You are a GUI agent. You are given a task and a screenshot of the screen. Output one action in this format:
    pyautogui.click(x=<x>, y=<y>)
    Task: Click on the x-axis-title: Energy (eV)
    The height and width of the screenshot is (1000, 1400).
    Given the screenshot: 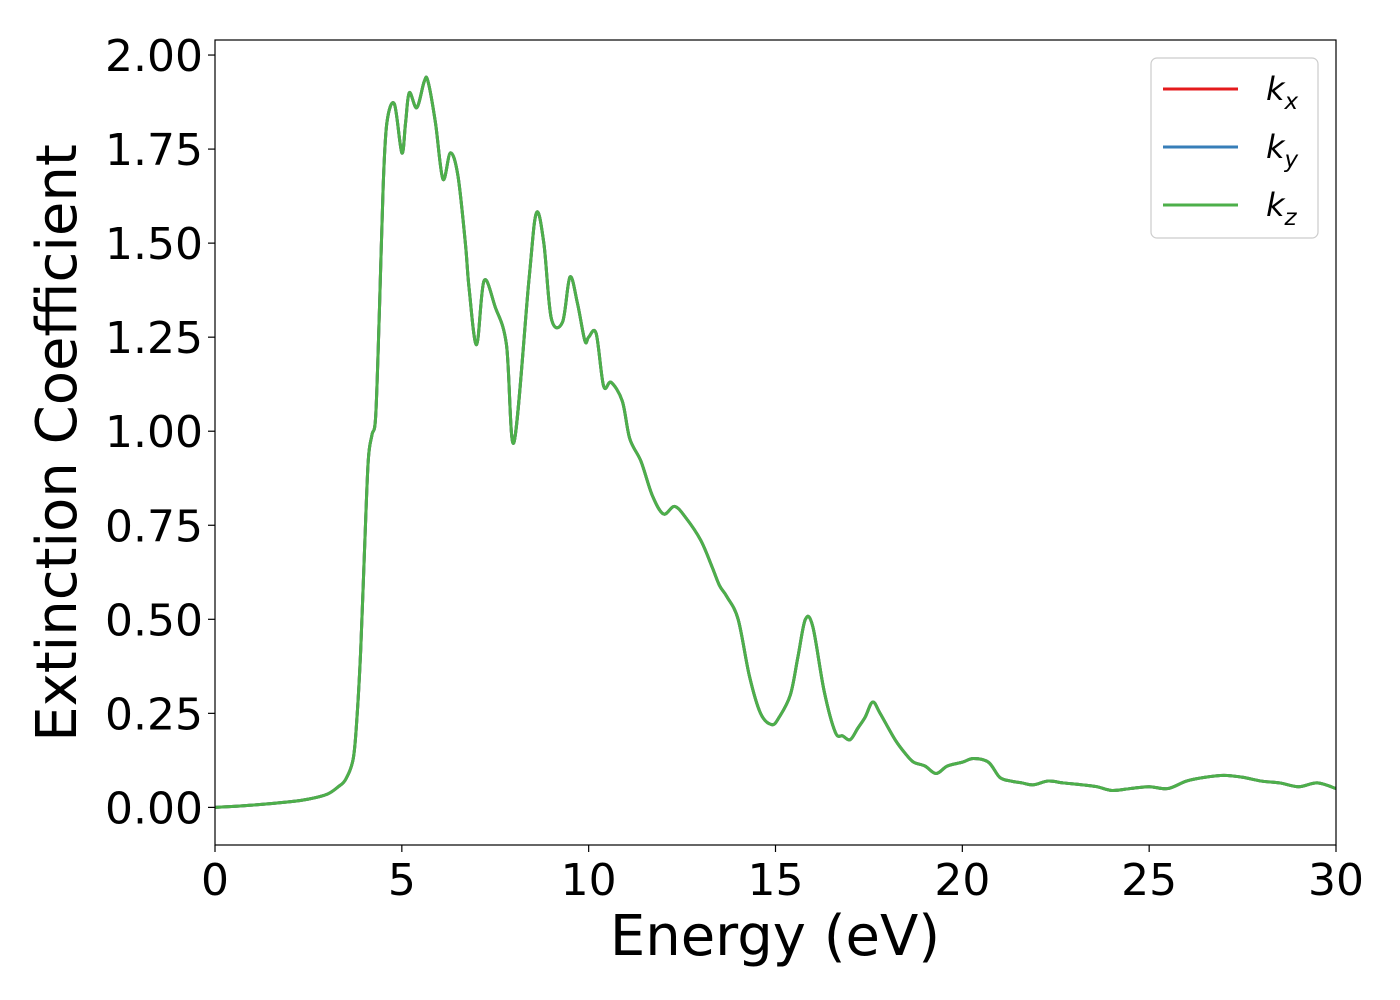 What is the action you would take?
    pyautogui.click(x=775, y=936)
    